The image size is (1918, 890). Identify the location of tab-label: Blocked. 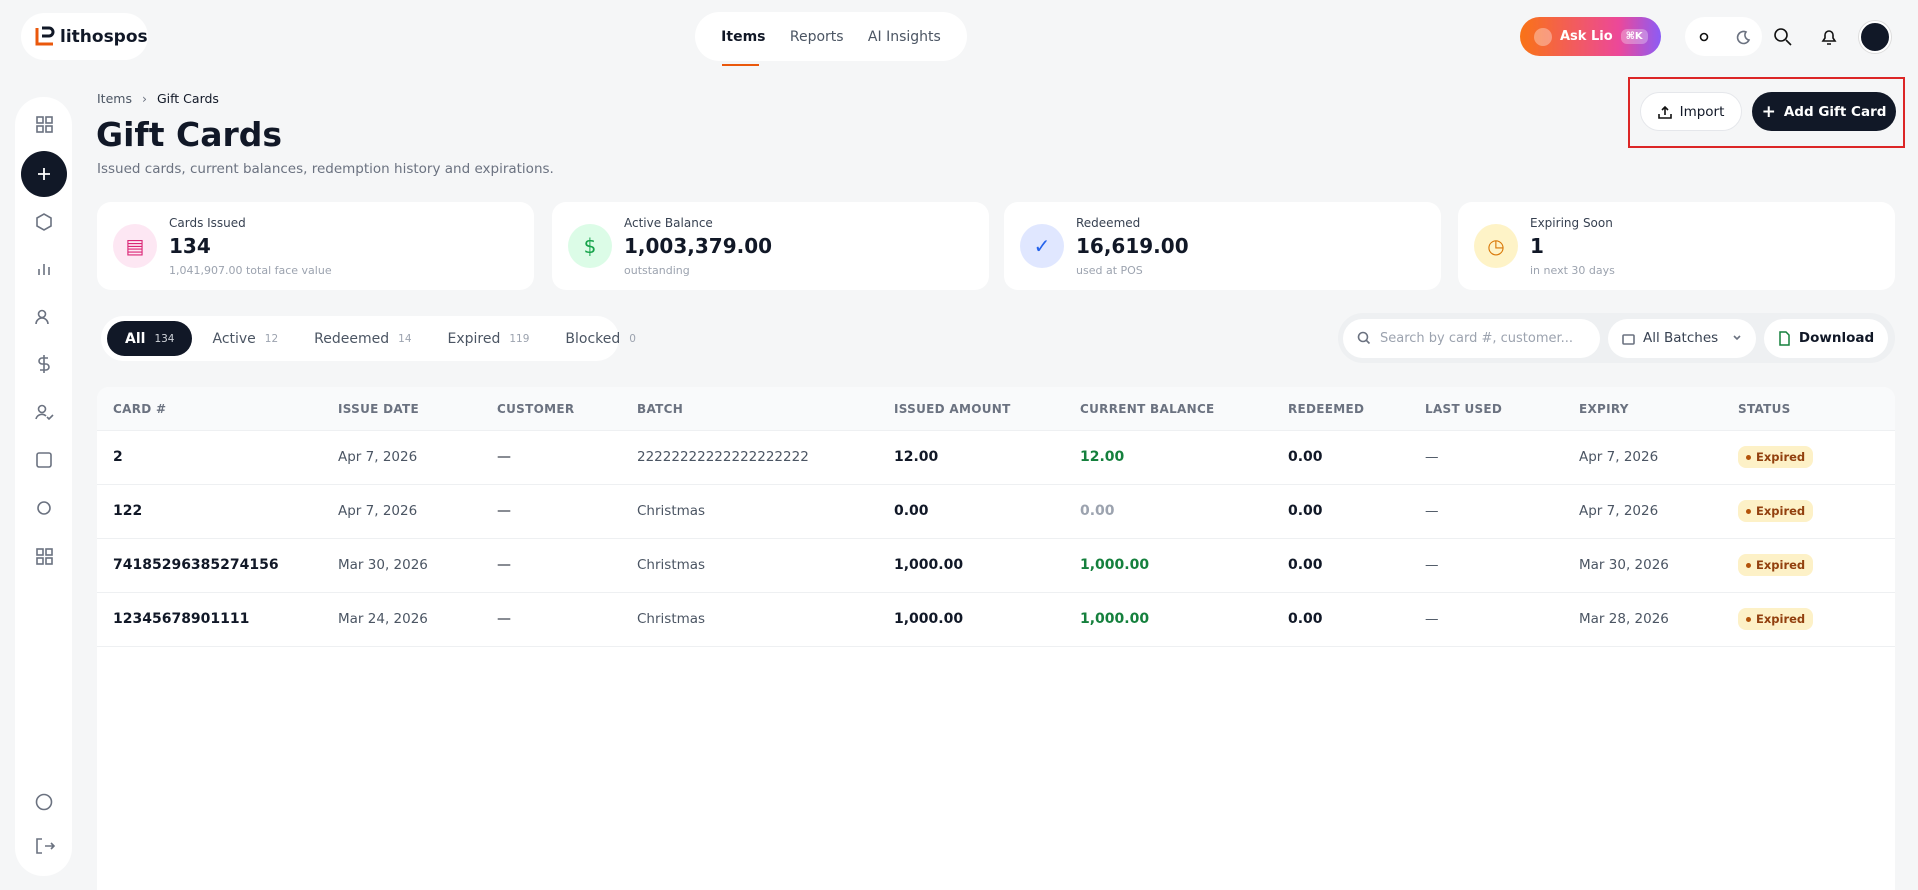
(593, 338).